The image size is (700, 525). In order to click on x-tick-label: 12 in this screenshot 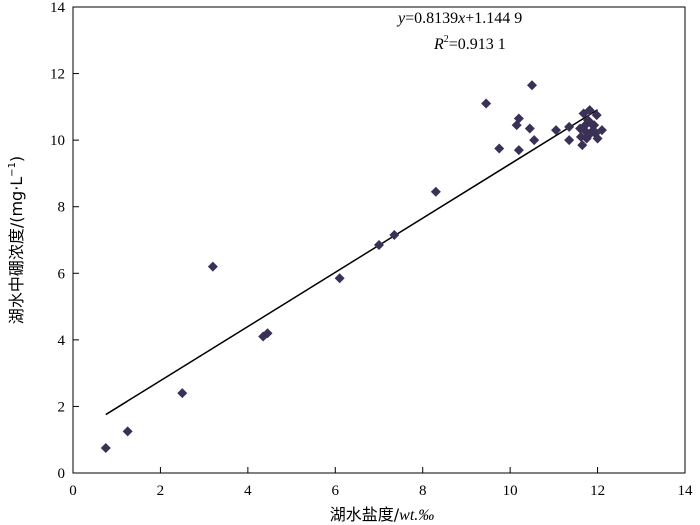, I will do `click(597, 491)`.